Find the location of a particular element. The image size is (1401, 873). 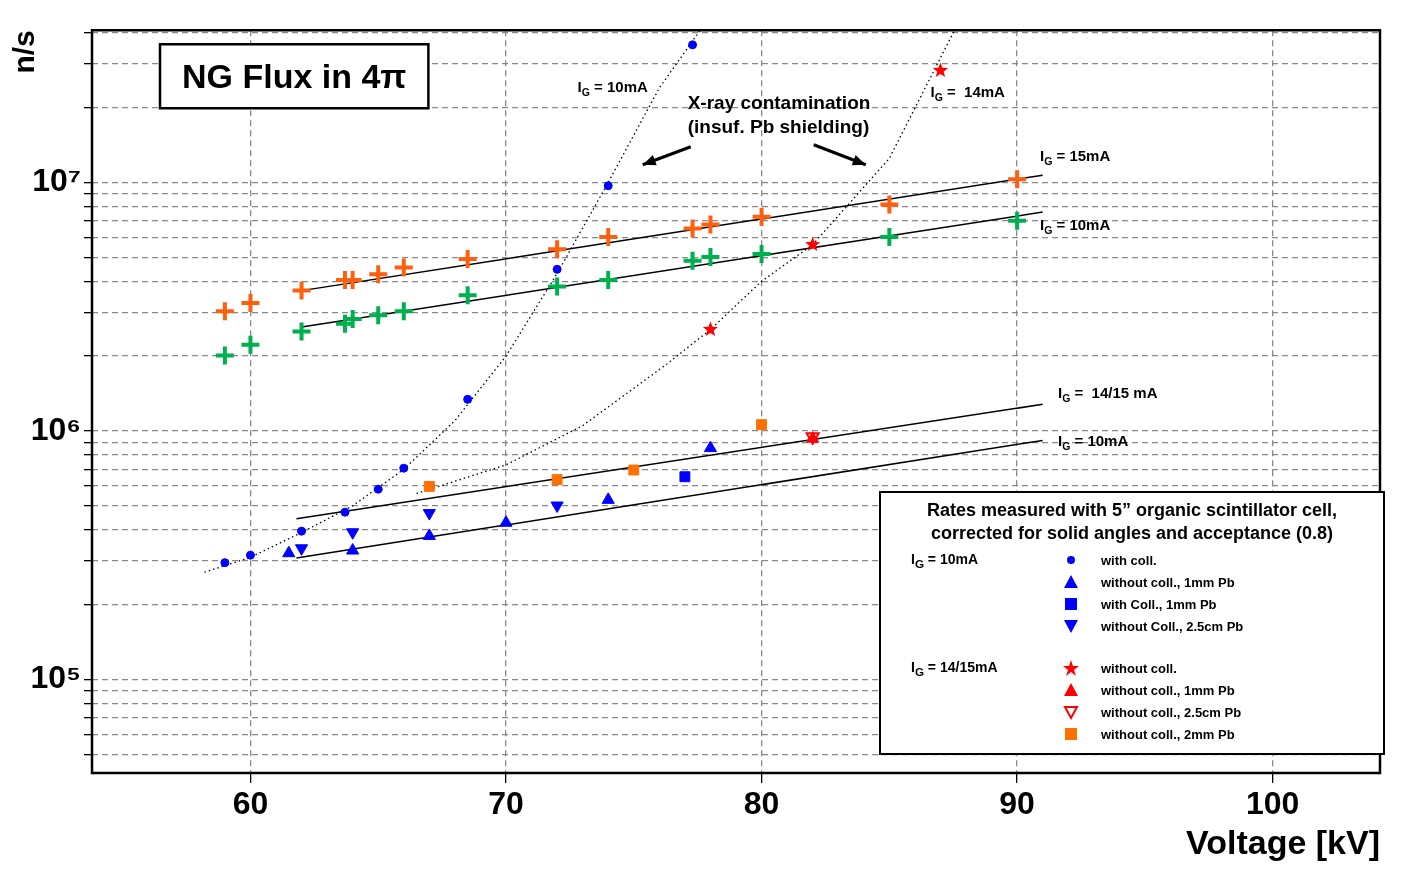

annotation: I$_{G}$ = 14/15mA is located at coordinates (954, 668).